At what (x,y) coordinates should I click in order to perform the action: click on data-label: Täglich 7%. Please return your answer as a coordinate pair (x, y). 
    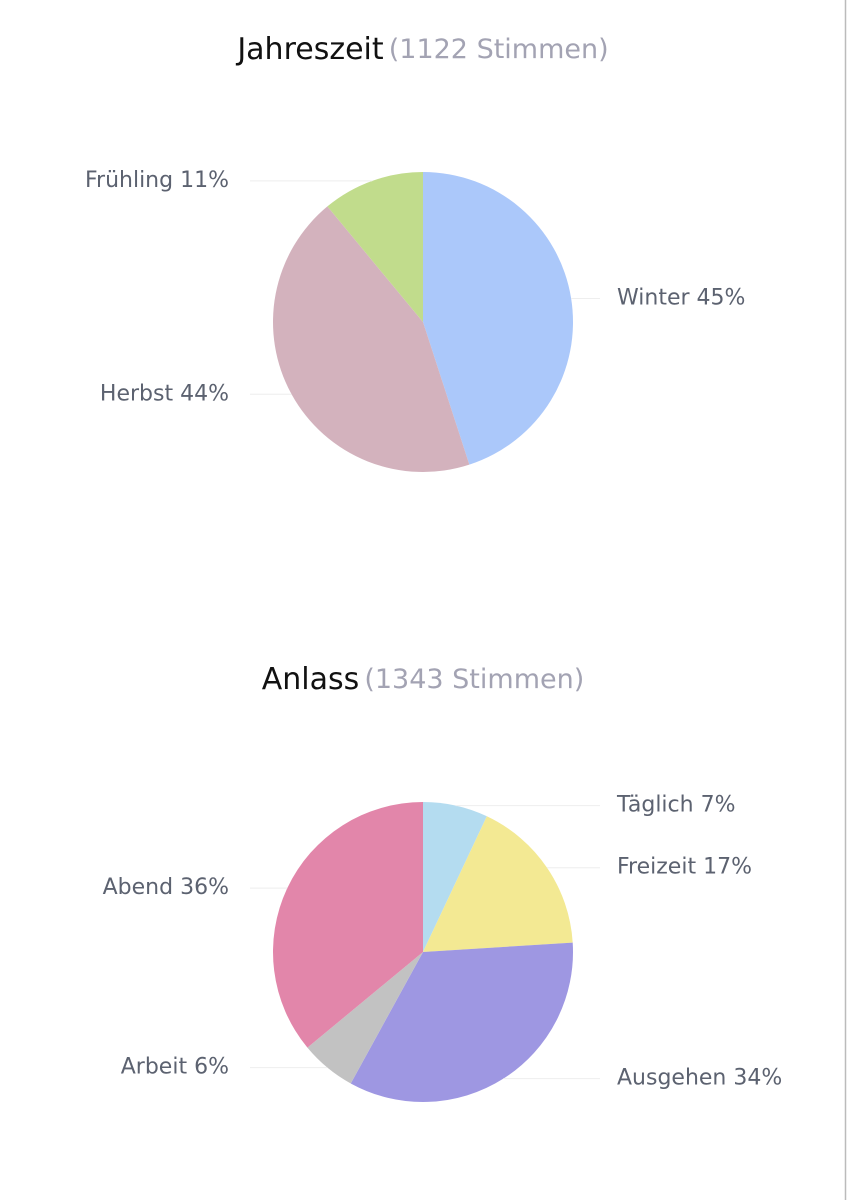
    Looking at the image, I should click on (676, 805).